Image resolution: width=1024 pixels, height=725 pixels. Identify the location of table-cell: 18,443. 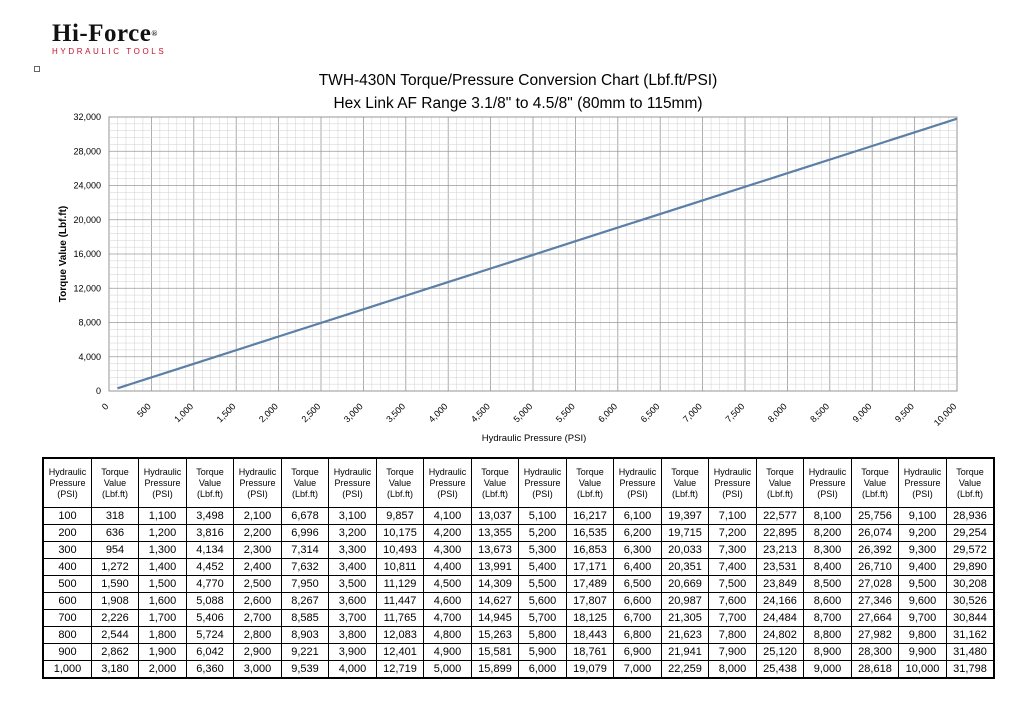
(590, 635).